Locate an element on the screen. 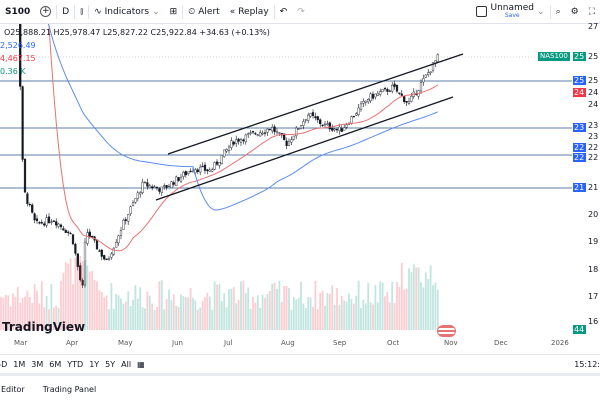  price-label-box: 25 is located at coordinates (579, 80).